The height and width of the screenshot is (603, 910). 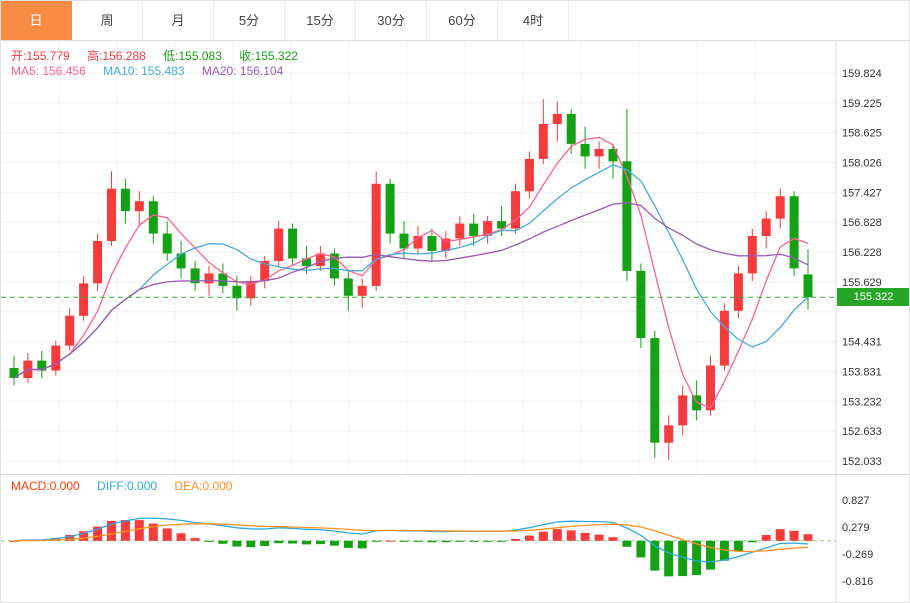 What do you see at coordinates (203, 486) in the screenshot?
I see `dea-value: DEA:0.000` at bounding box center [203, 486].